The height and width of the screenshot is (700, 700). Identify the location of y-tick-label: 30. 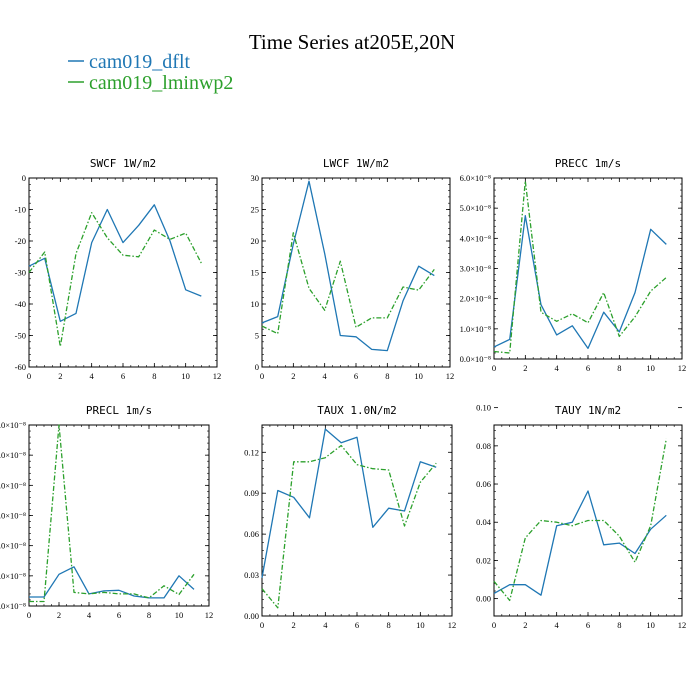
(255, 178).